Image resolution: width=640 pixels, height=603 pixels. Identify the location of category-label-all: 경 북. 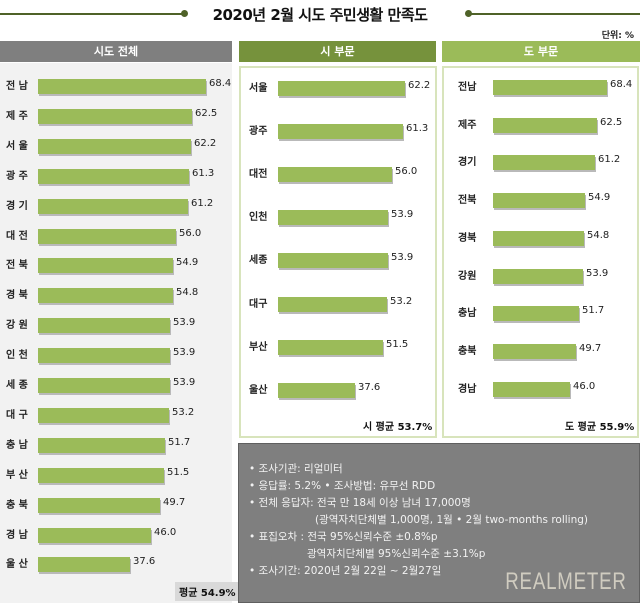
(17, 295).